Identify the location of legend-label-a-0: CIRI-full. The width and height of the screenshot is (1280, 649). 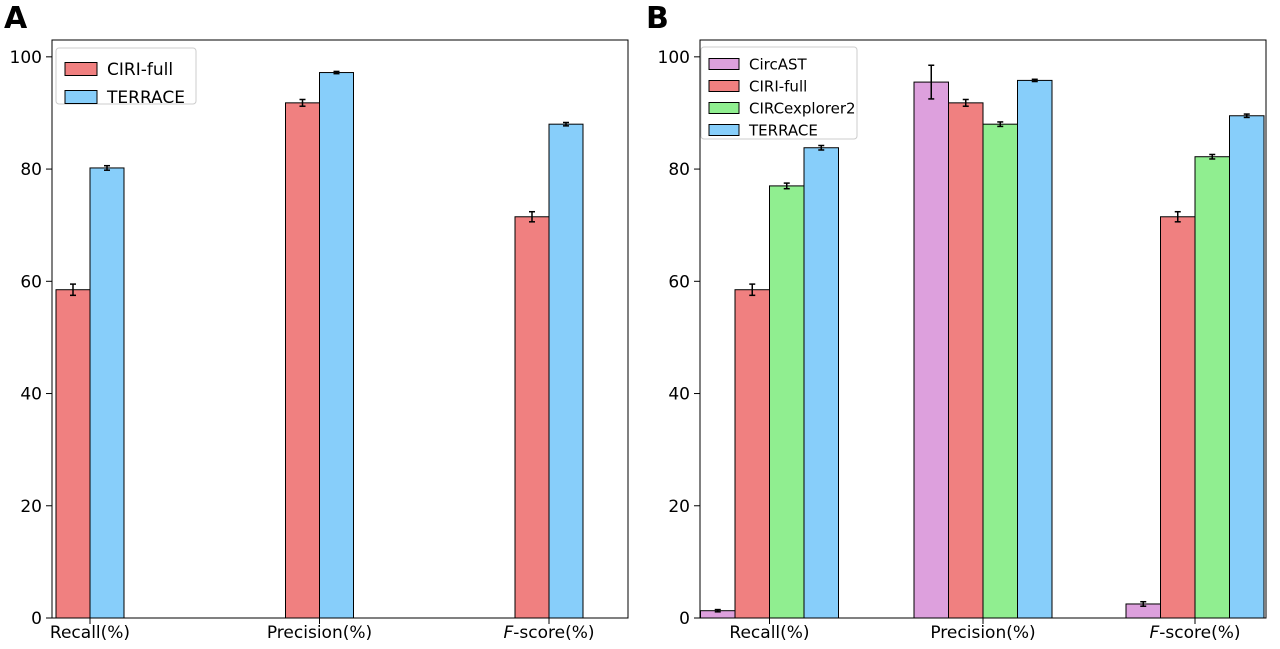
(140, 70).